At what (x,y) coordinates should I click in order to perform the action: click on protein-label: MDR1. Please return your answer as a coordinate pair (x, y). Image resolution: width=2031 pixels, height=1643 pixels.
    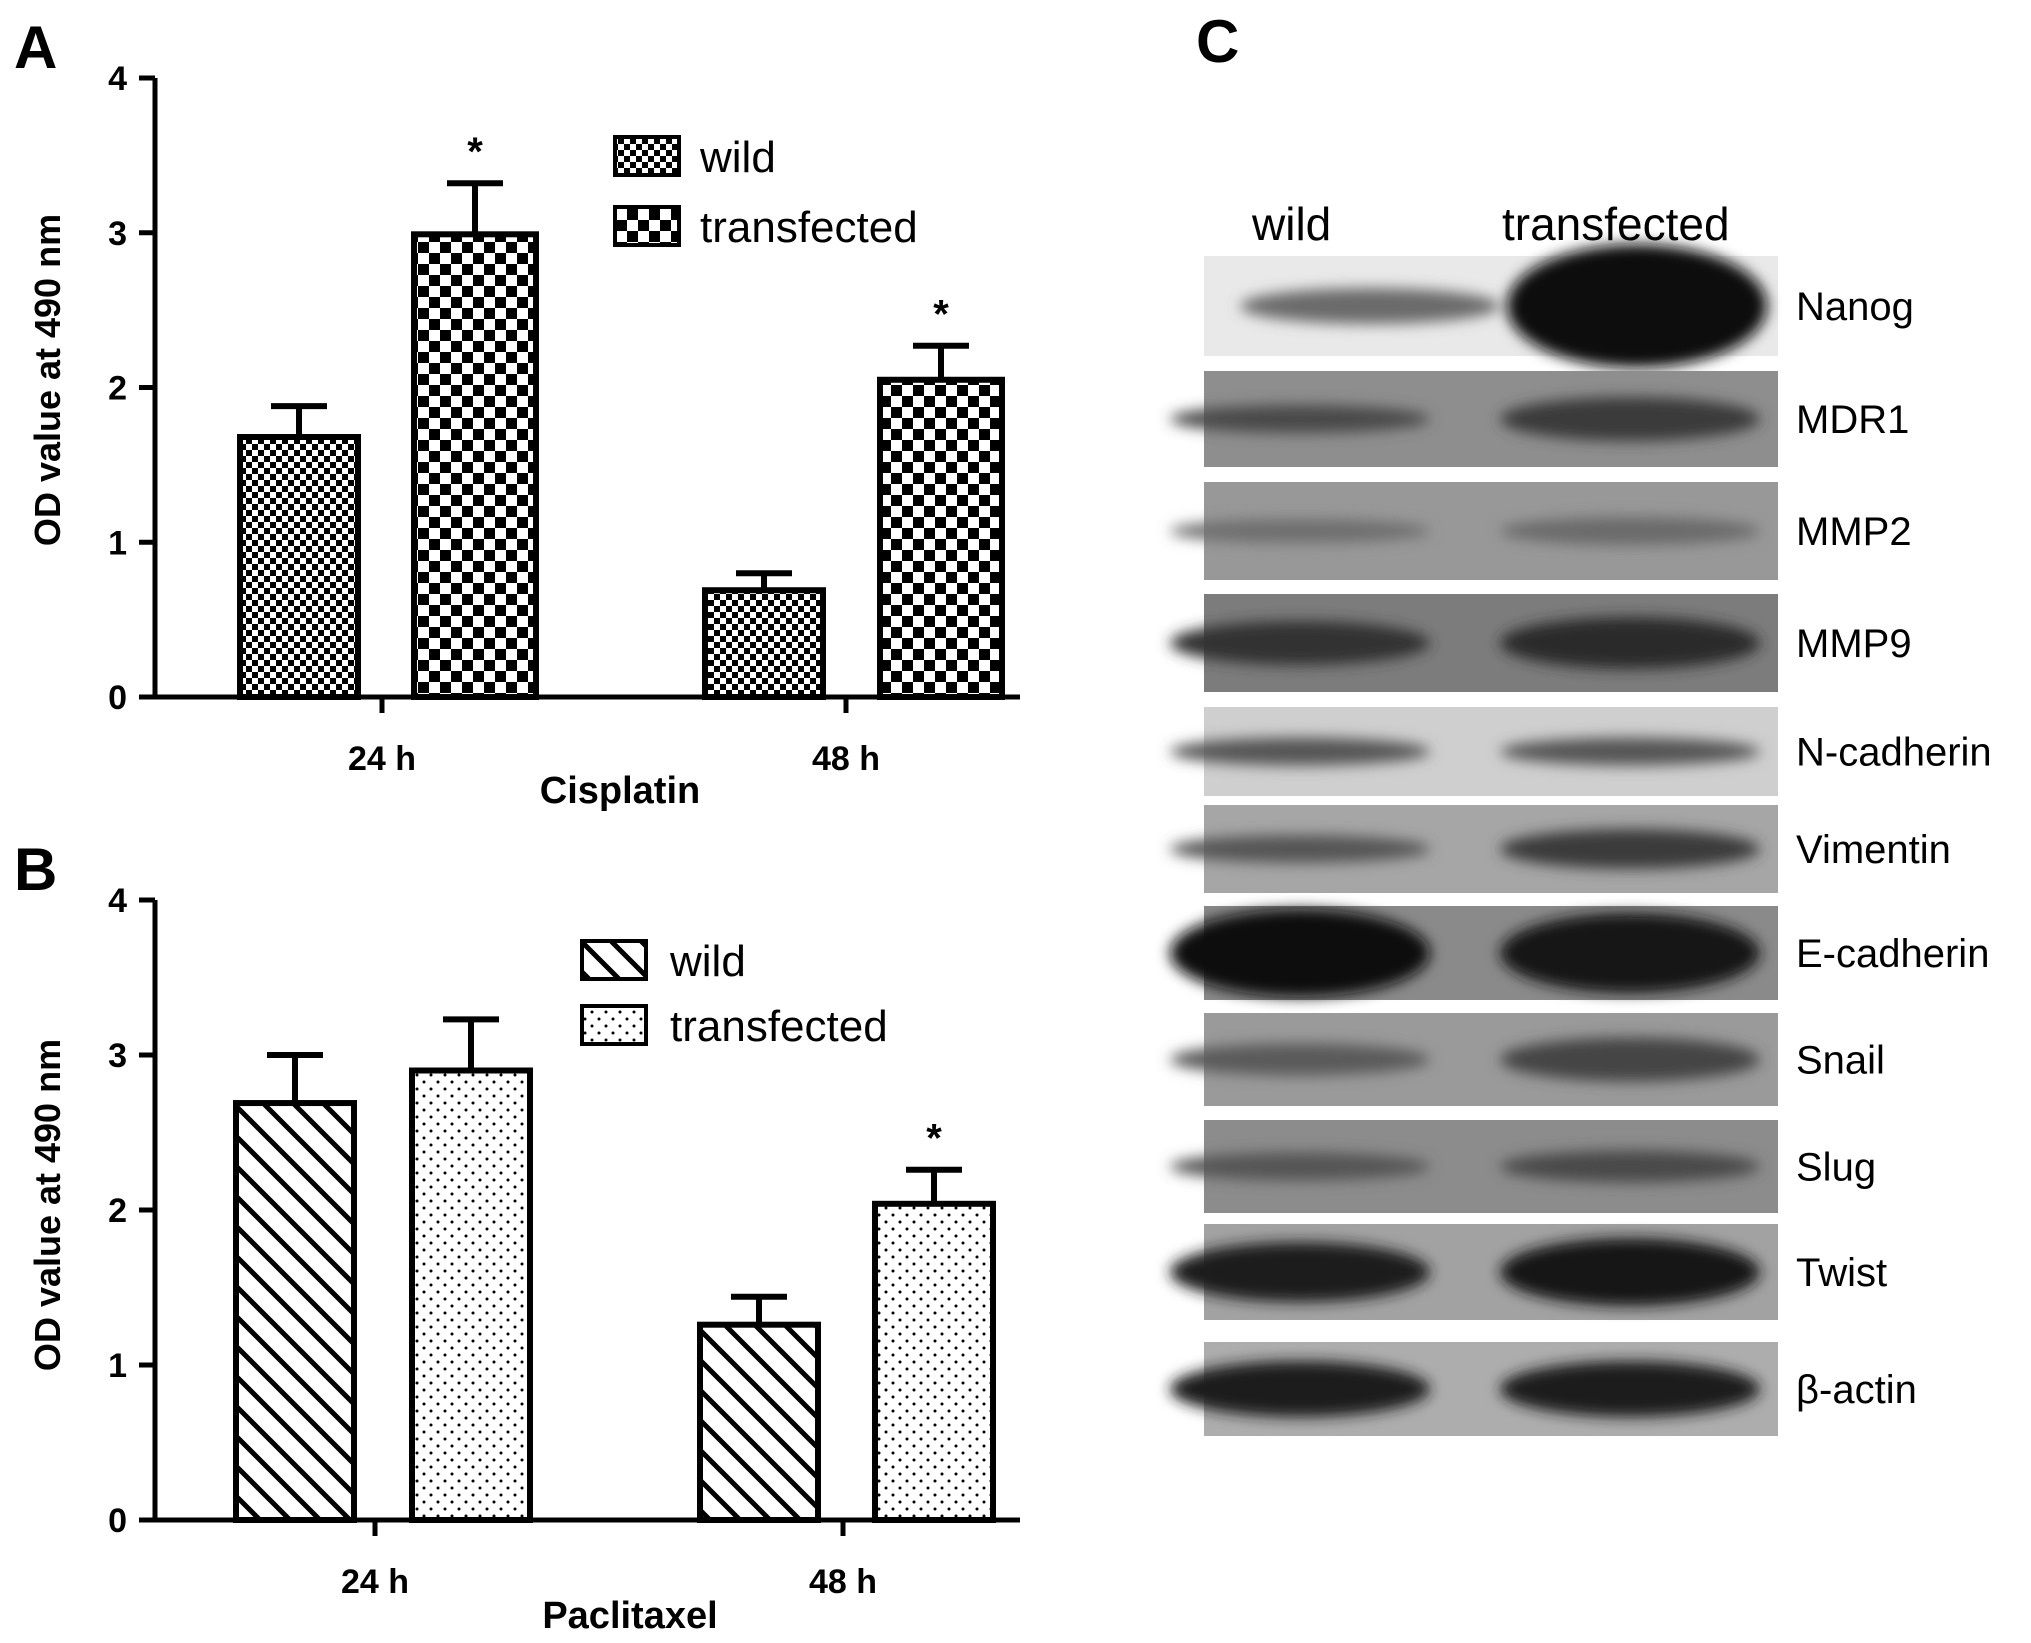
    Looking at the image, I should click on (1852, 420).